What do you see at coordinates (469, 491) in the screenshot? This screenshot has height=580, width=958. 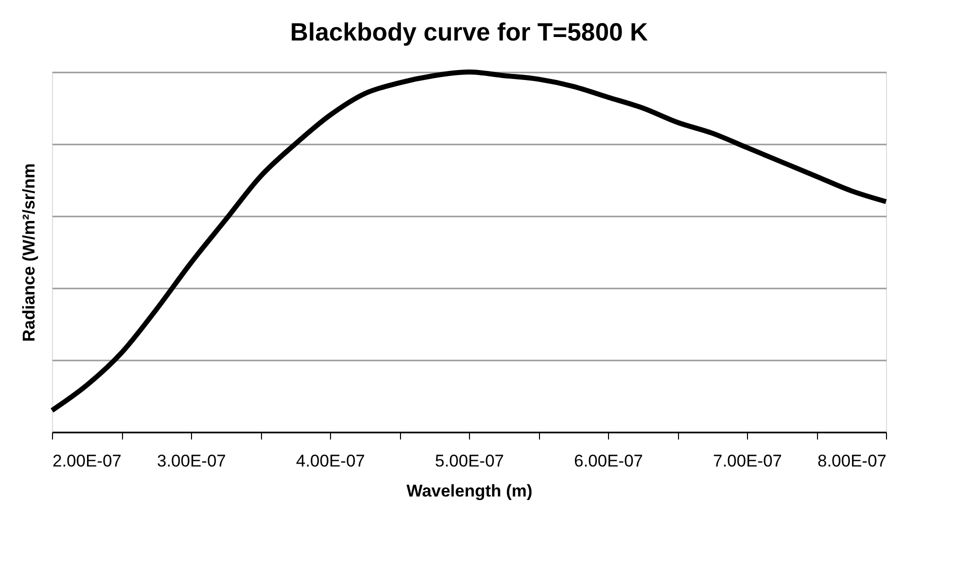 I see `x-axis-title: Wavelength (m)` at bounding box center [469, 491].